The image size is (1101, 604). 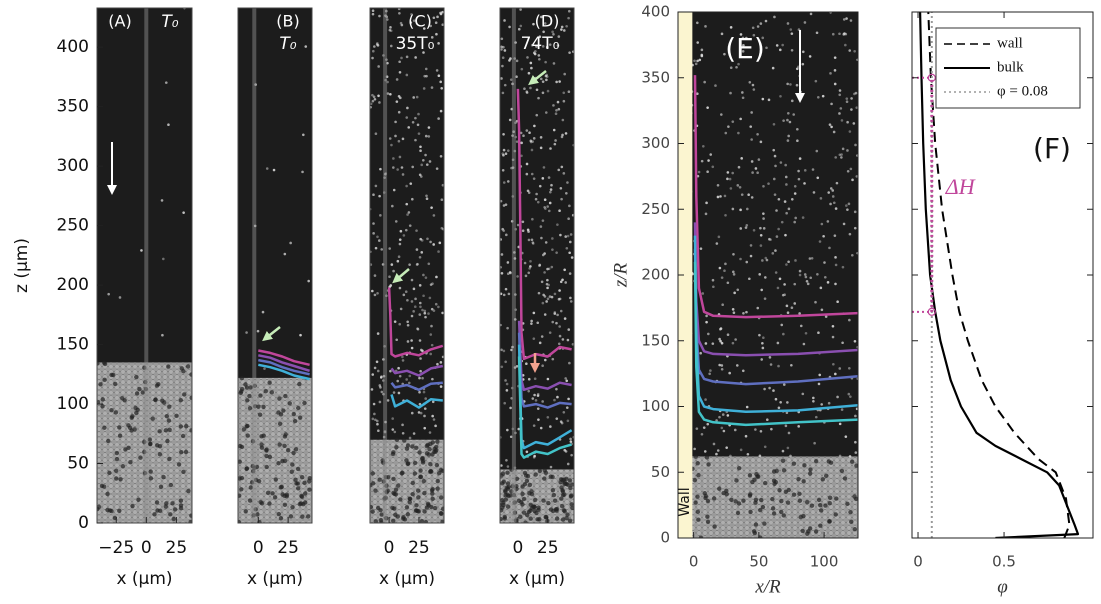 What do you see at coordinates (288, 548) in the screenshot?
I see `x-tick-label: 25` at bounding box center [288, 548].